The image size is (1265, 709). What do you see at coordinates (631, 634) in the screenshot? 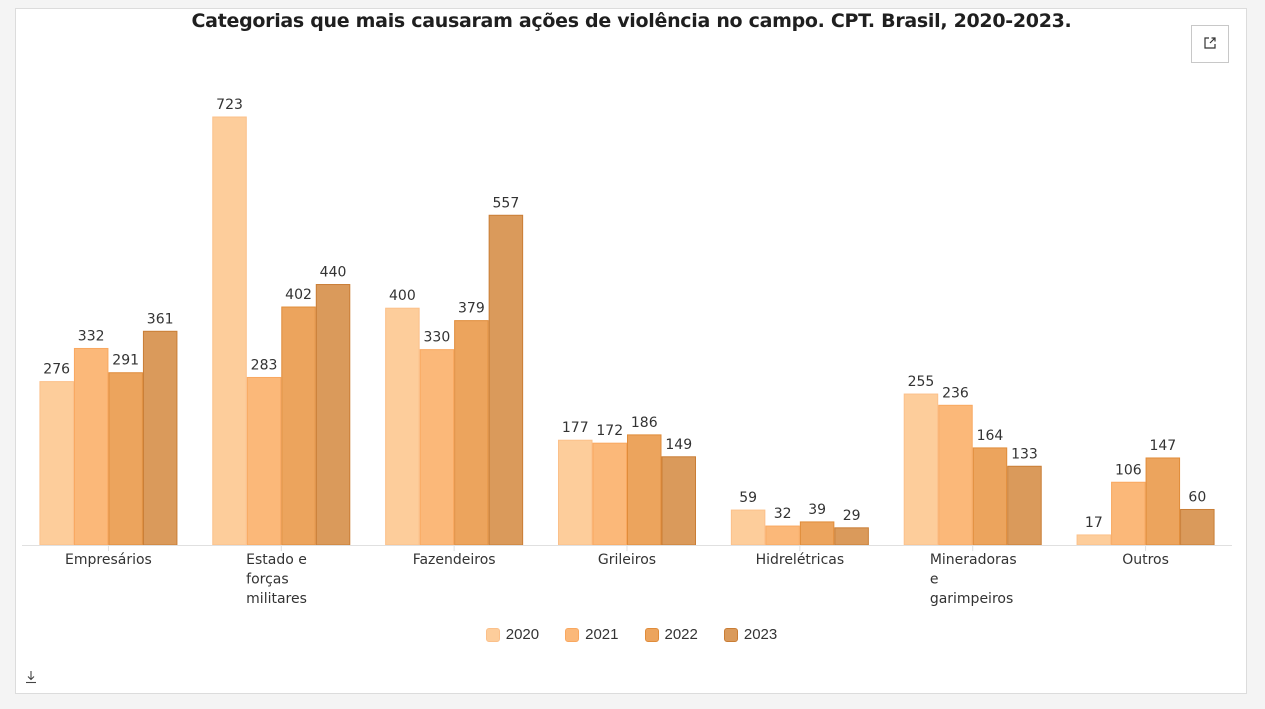
I see `legend: 2020 2021 2022 2023` at bounding box center [631, 634].